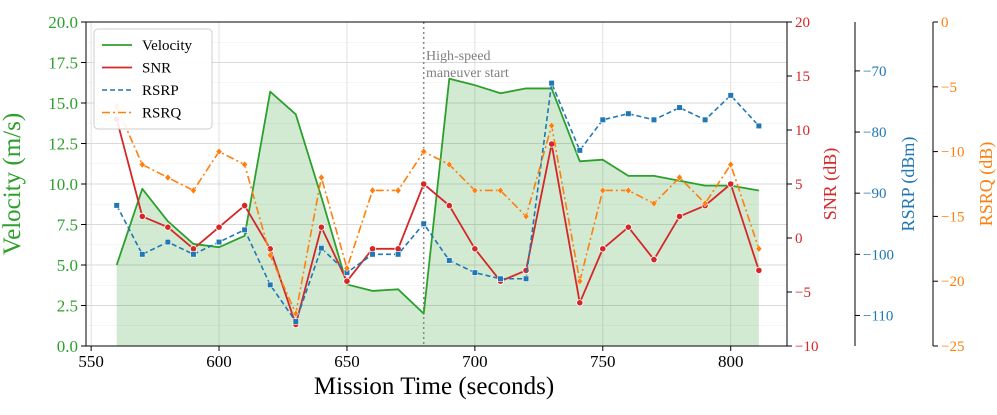  Describe the element at coordinates (603, 361) in the screenshot. I see `x-tick-label: 750` at that location.